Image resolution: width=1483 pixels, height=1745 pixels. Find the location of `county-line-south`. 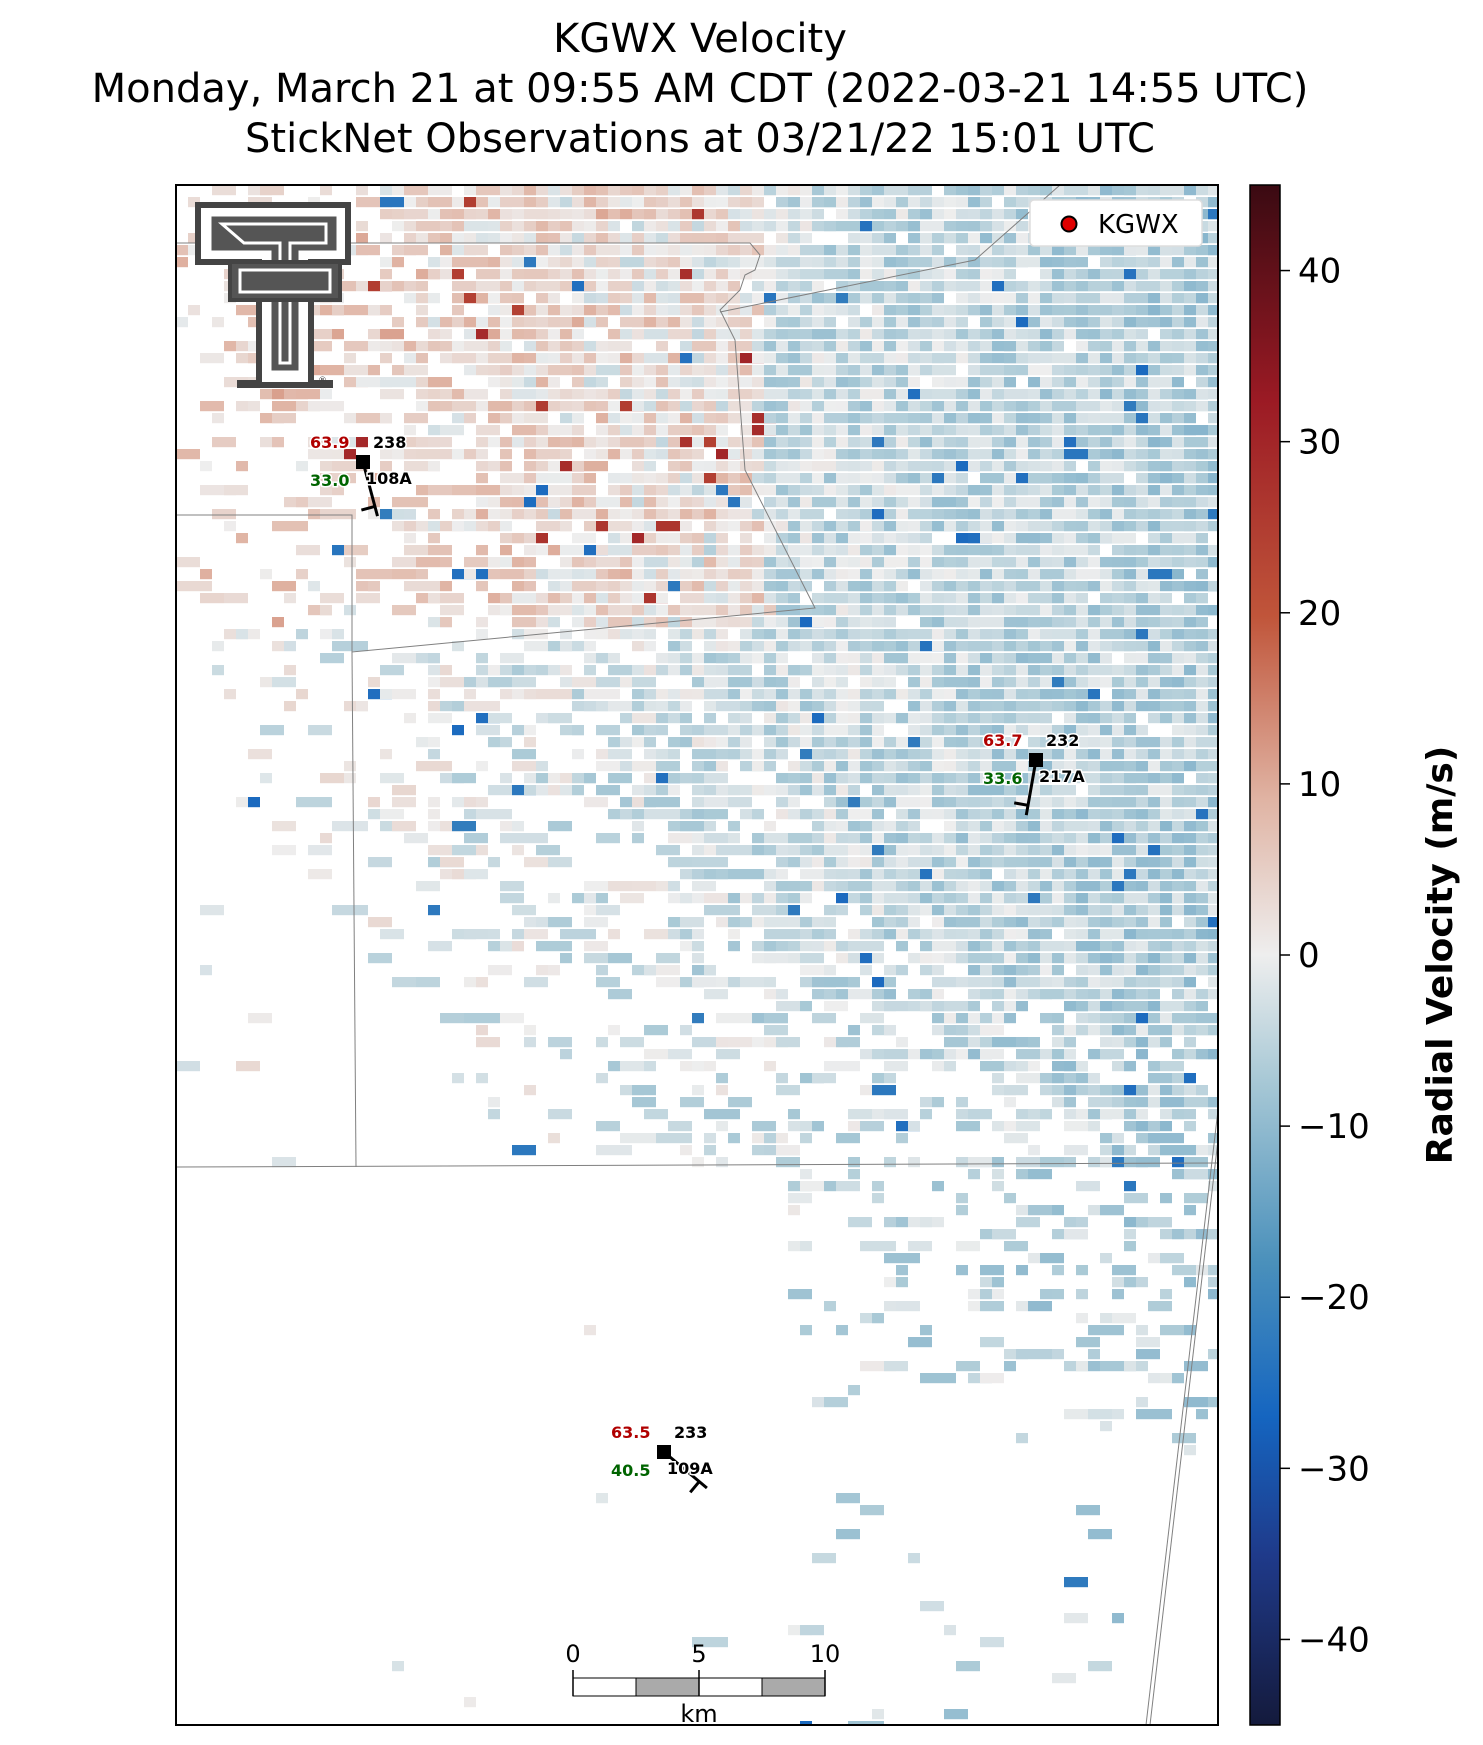

county-line-south is located at coordinates (697, 1165).